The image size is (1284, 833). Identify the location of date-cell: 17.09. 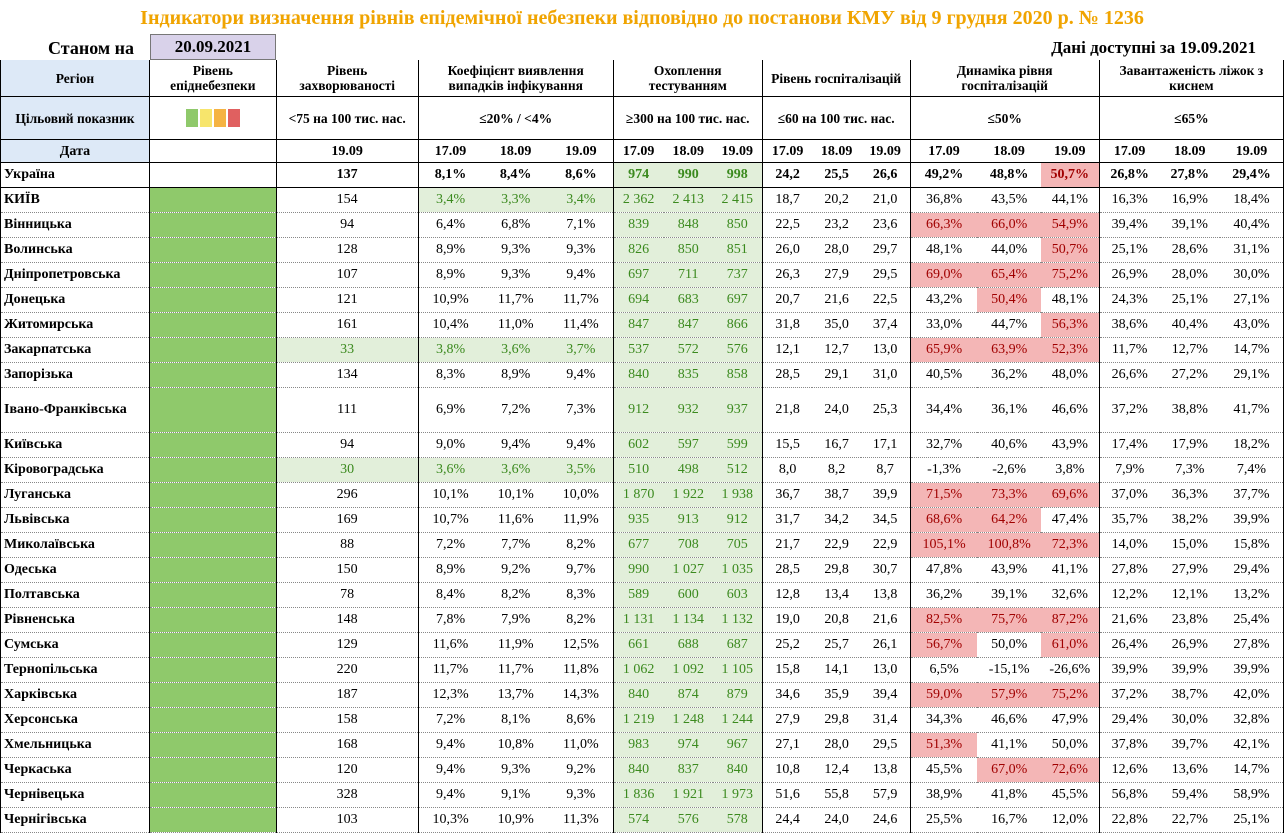
(787, 151).